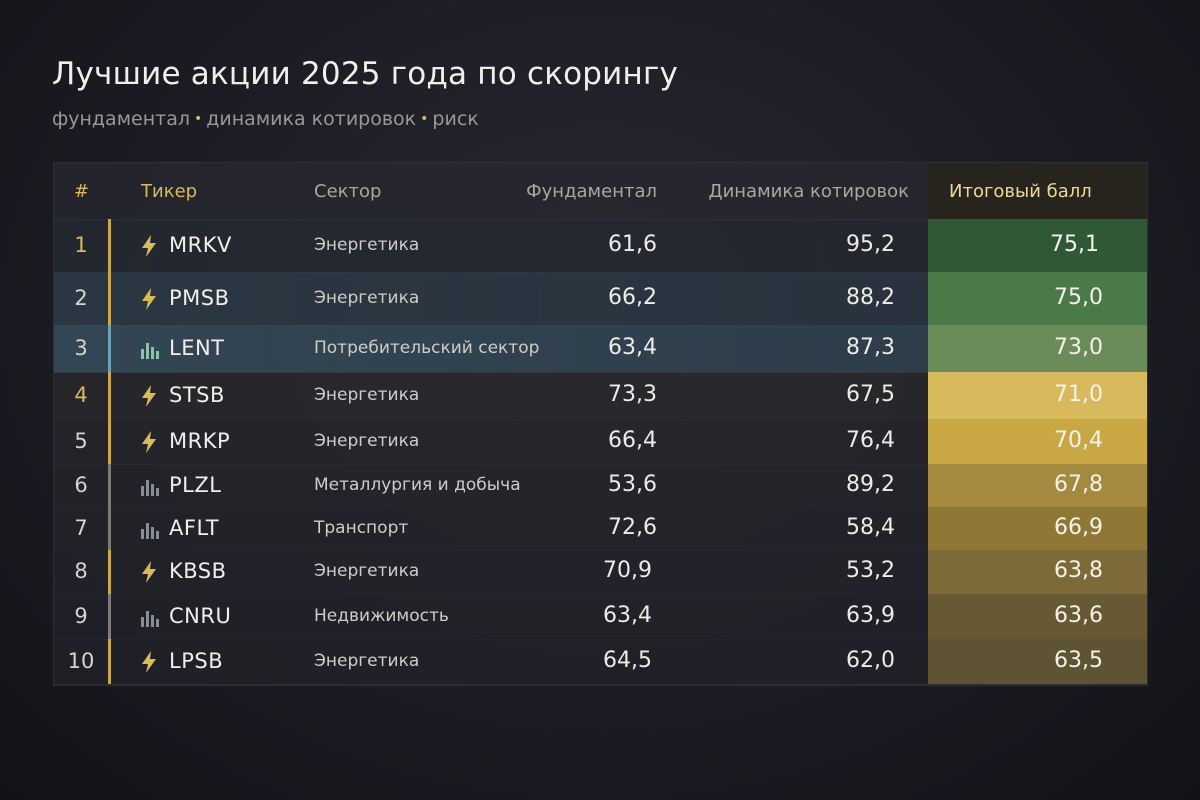 This screenshot has height=800, width=1200. I want to click on row-rank: 4, so click(81, 395).